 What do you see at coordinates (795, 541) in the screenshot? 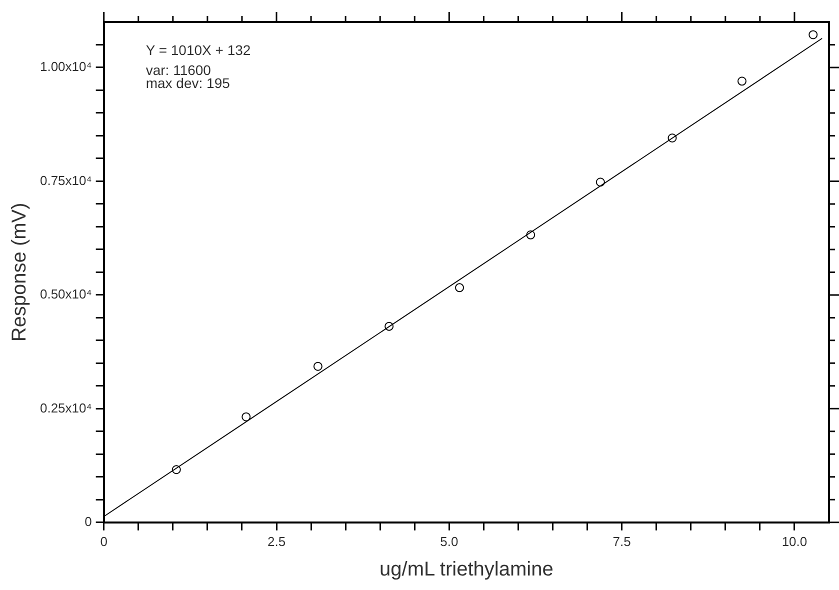
I see `x-tick-label: 10.0` at bounding box center [795, 541].